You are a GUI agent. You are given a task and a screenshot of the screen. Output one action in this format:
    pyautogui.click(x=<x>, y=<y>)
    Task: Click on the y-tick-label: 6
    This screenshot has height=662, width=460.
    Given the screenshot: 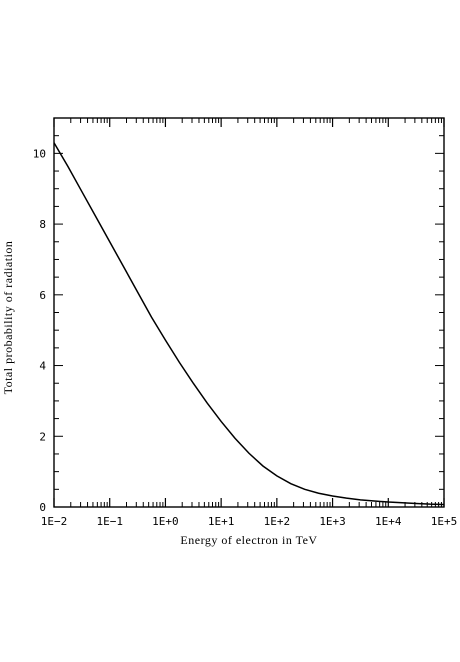 What is the action you would take?
    pyautogui.click(x=42, y=295)
    